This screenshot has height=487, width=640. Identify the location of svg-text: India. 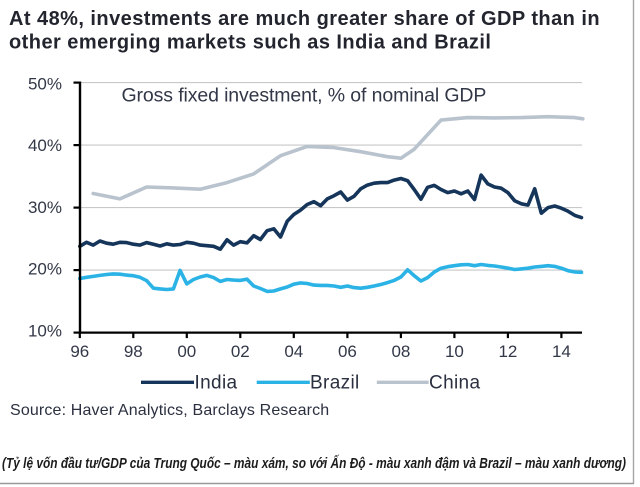
(216, 383).